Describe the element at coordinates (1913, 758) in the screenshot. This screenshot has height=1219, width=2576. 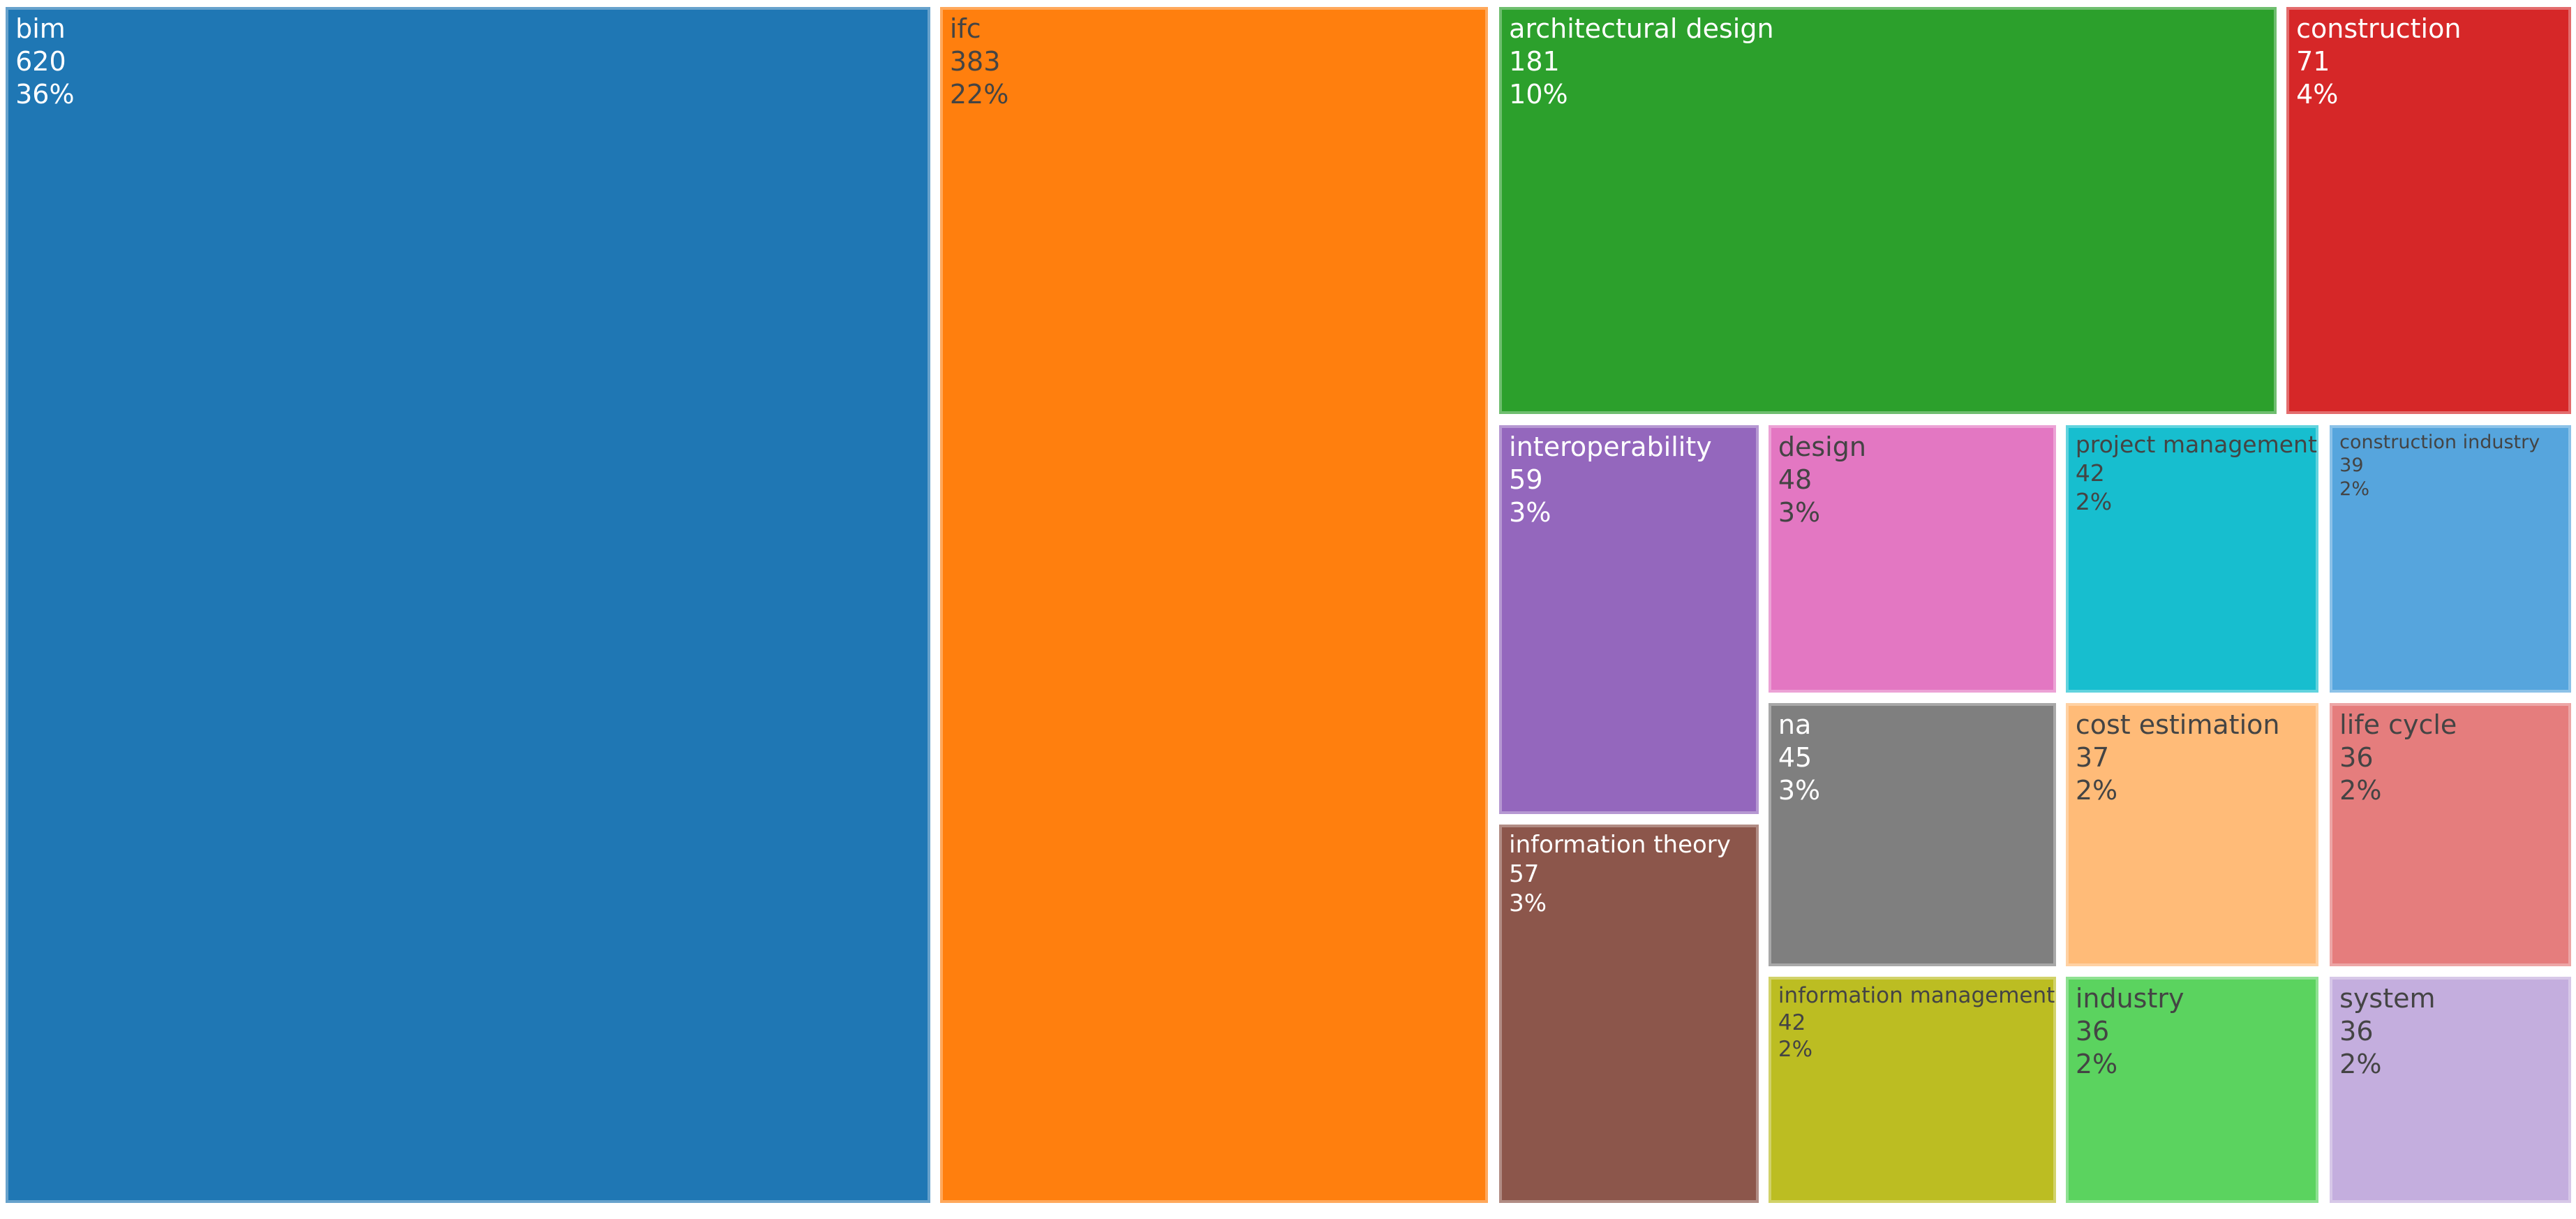
I see `tile-text: na 45 3%` at that location.